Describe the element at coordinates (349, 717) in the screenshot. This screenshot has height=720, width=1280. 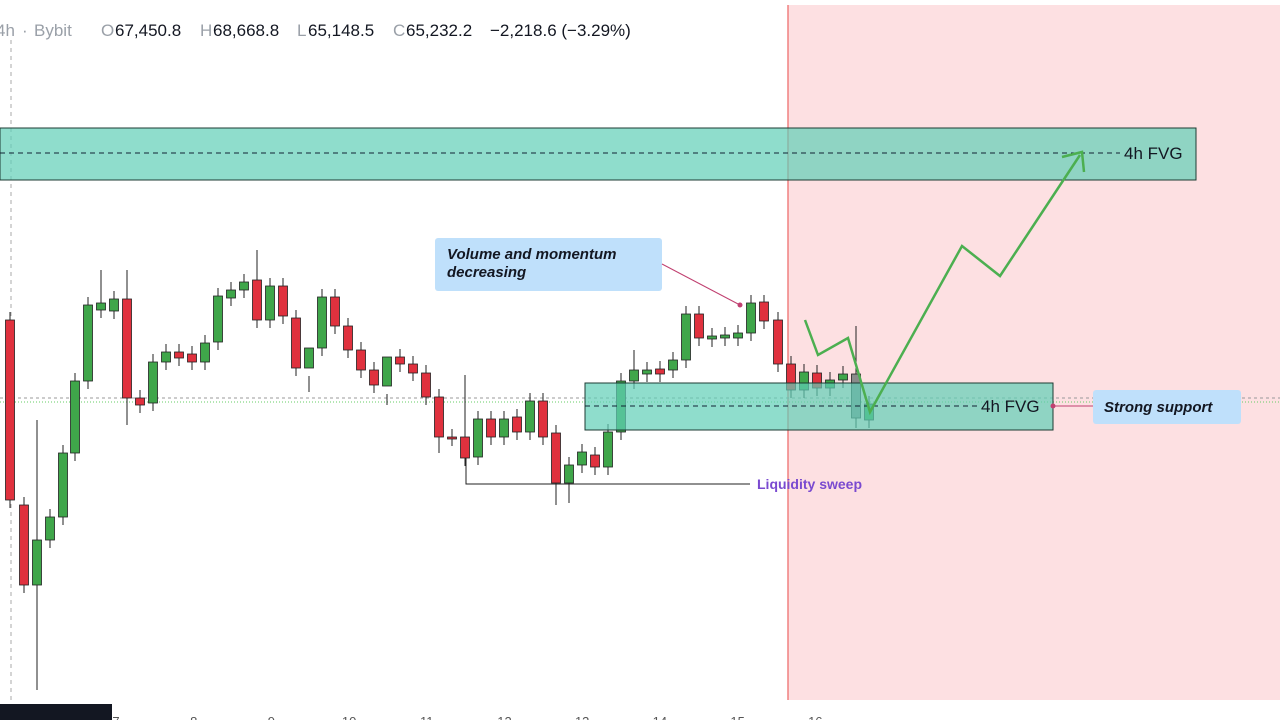
I see `x-tick-label: 10` at that location.